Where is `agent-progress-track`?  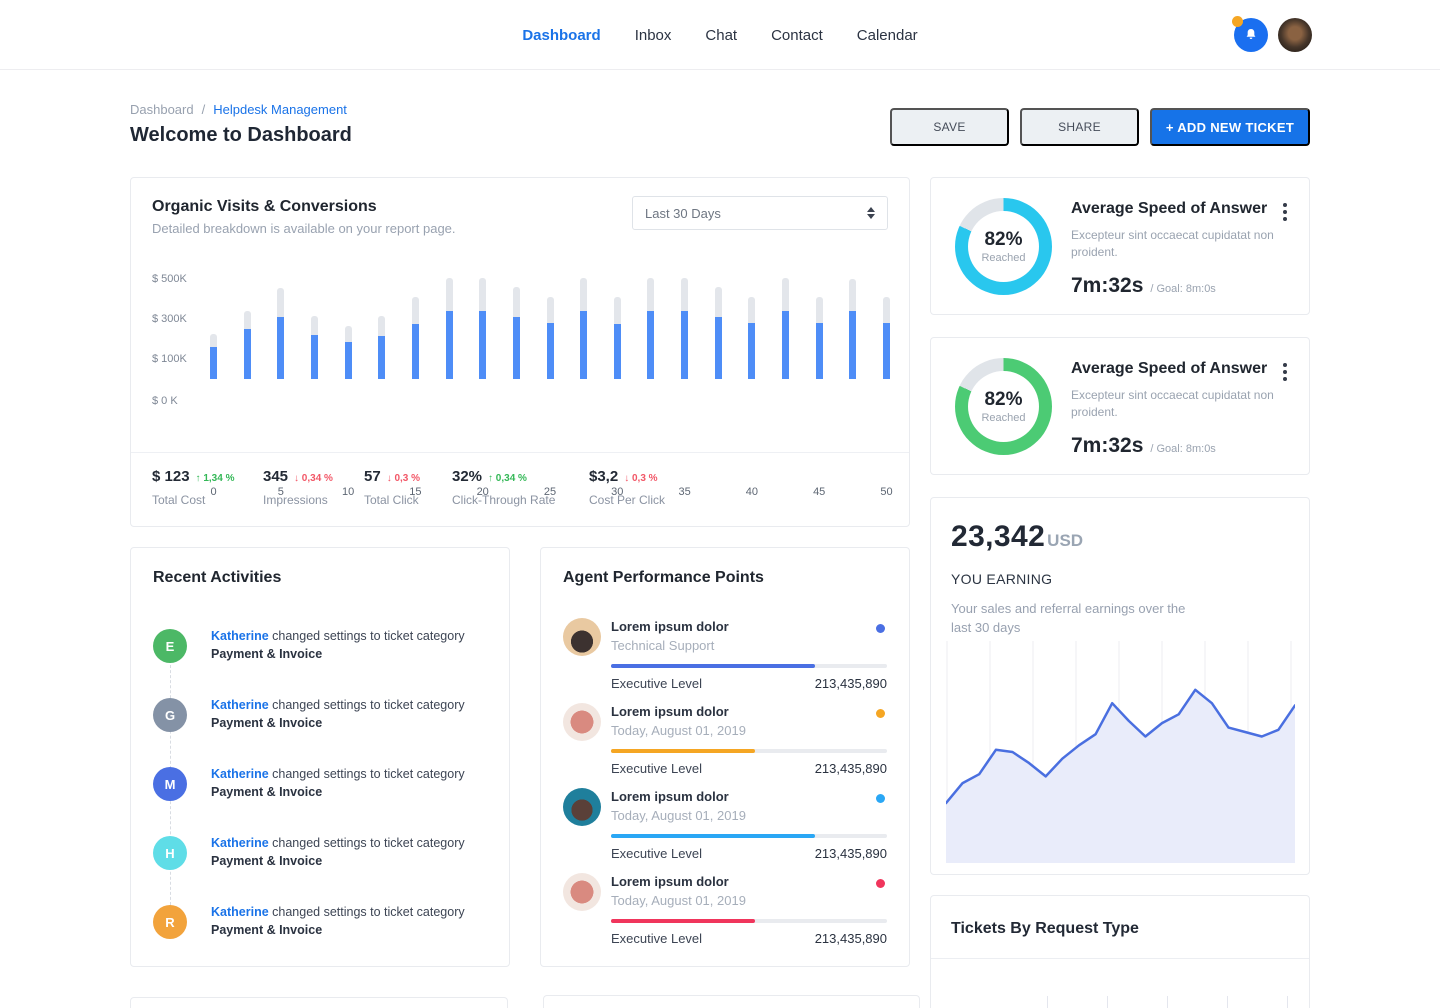 agent-progress-track is located at coordinates (749, 751).